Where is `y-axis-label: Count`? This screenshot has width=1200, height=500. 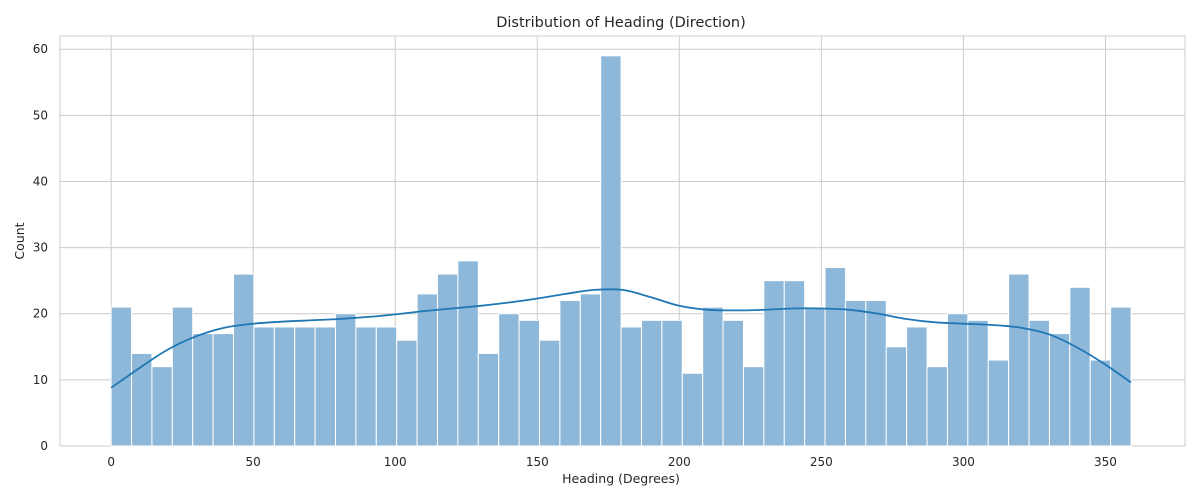
y-axis-label: Count is located at coordinates (19, 240).